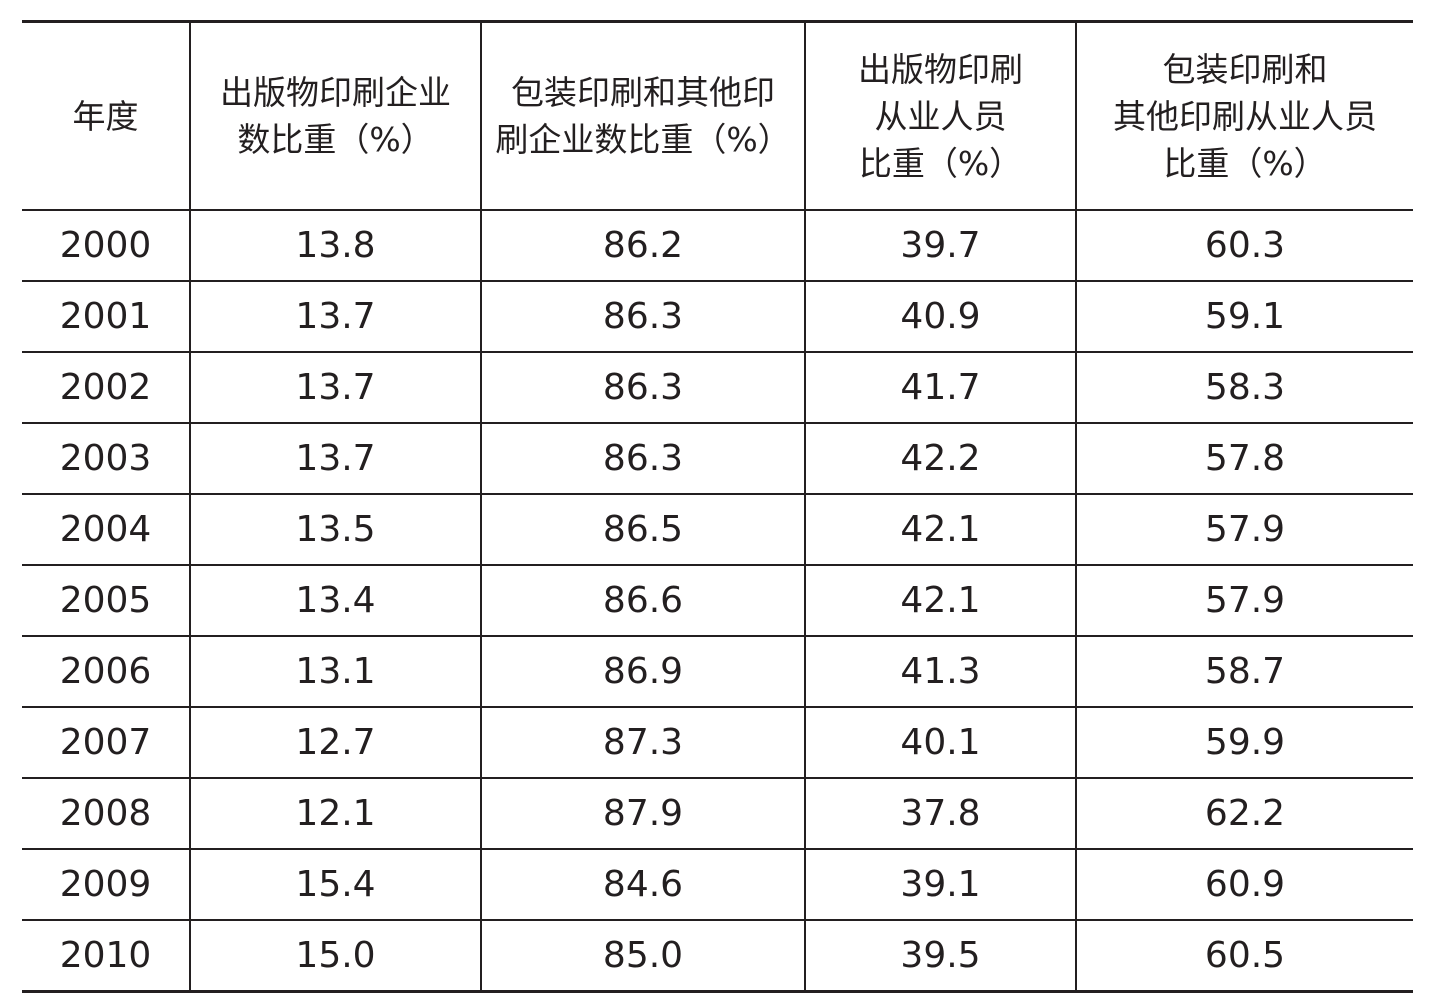  I want to click on header-text: 从业人员, so click(940, 116).